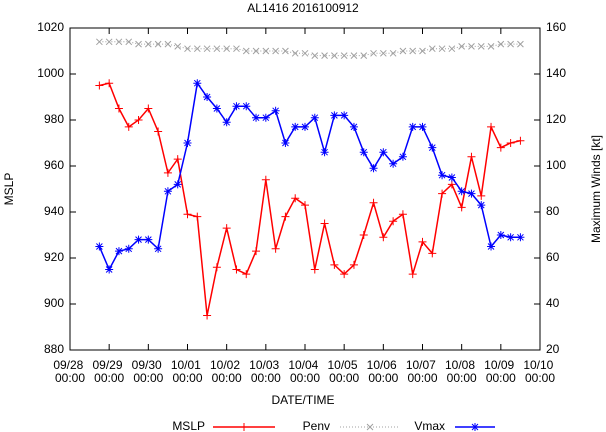 This screenshot has height=432, width=606. I want to click on x-tick-date: 10/06, so click(383, 365).